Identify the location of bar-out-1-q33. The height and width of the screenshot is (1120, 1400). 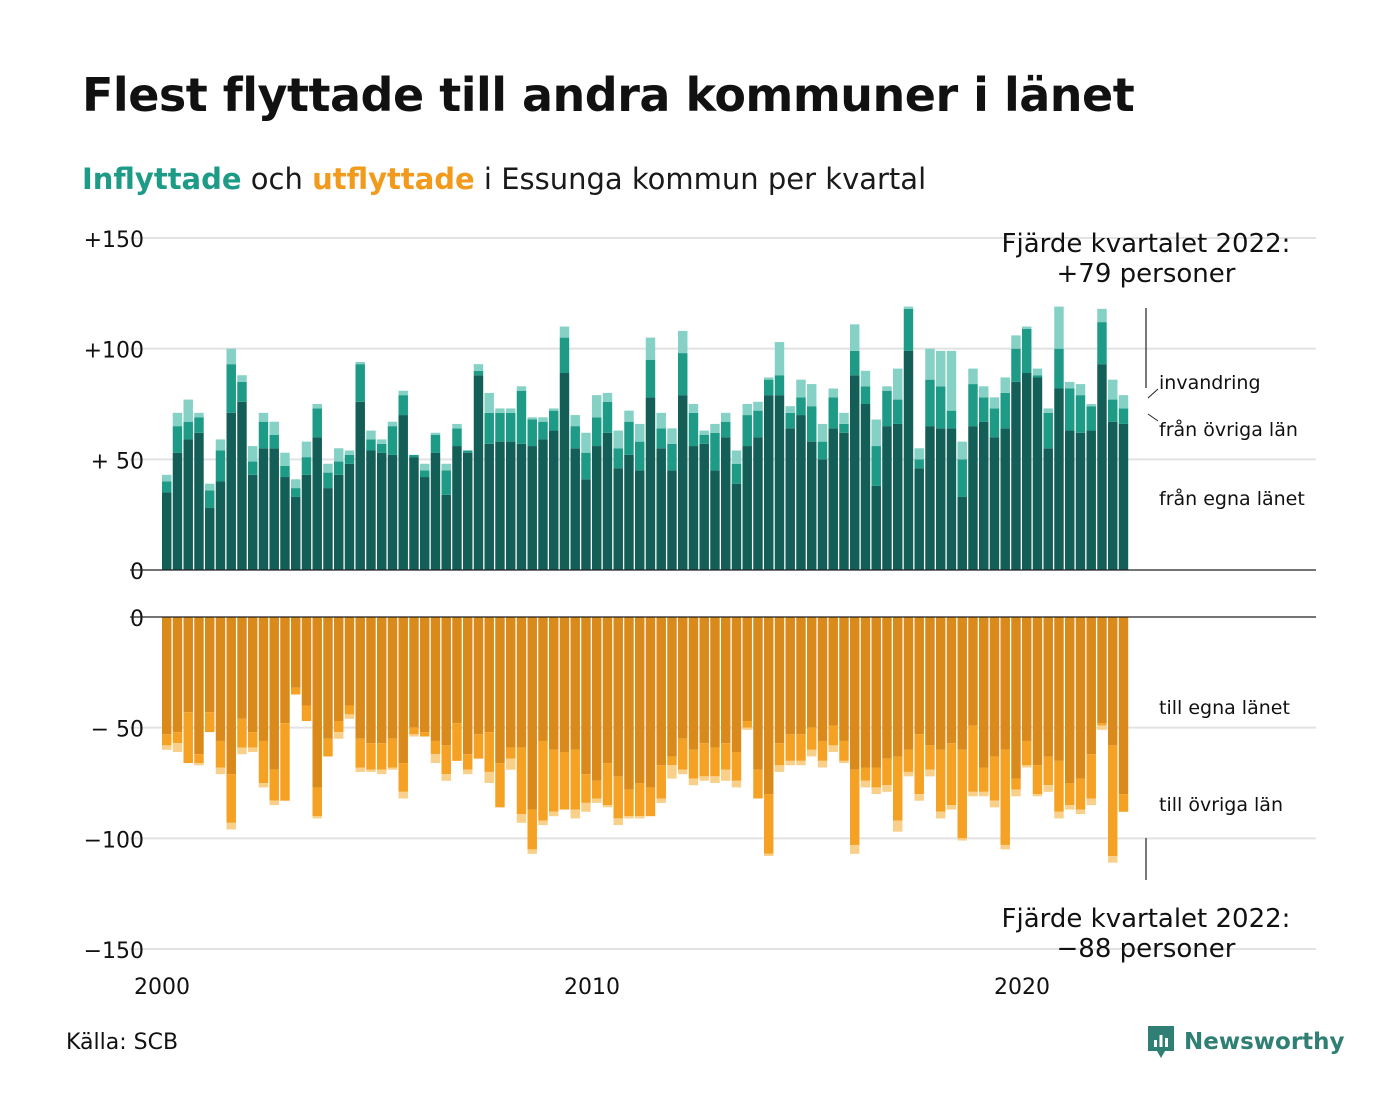
(521, 780).